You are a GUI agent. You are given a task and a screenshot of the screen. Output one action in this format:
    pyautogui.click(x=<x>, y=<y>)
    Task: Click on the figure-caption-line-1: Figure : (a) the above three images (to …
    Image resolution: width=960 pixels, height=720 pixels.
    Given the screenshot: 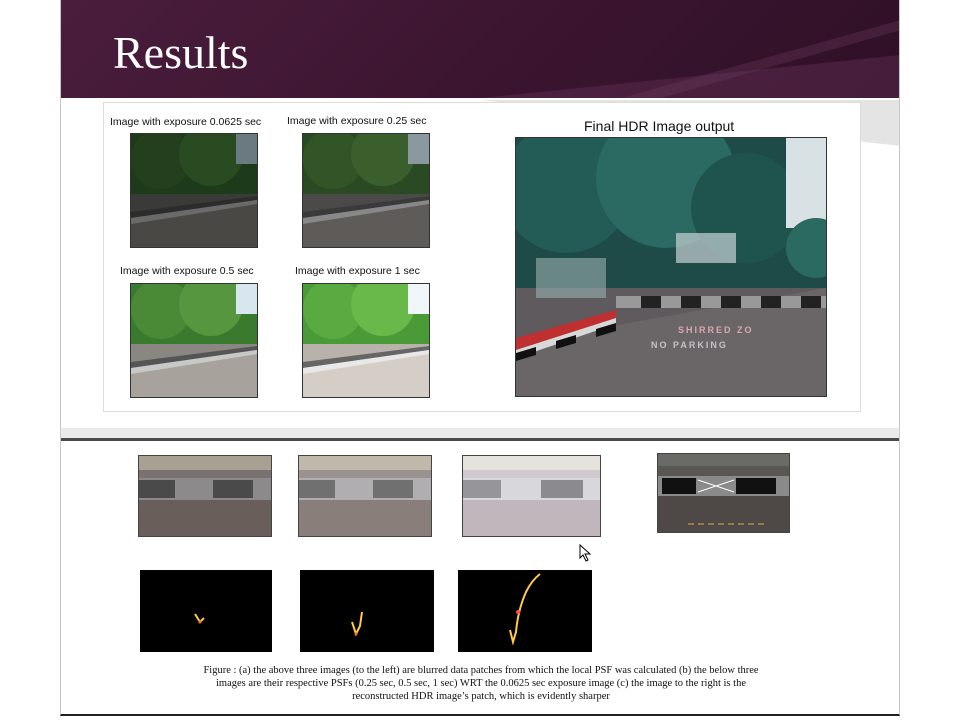 What is the action you would take?
    pyautogui.click(x=481, y=670)
    